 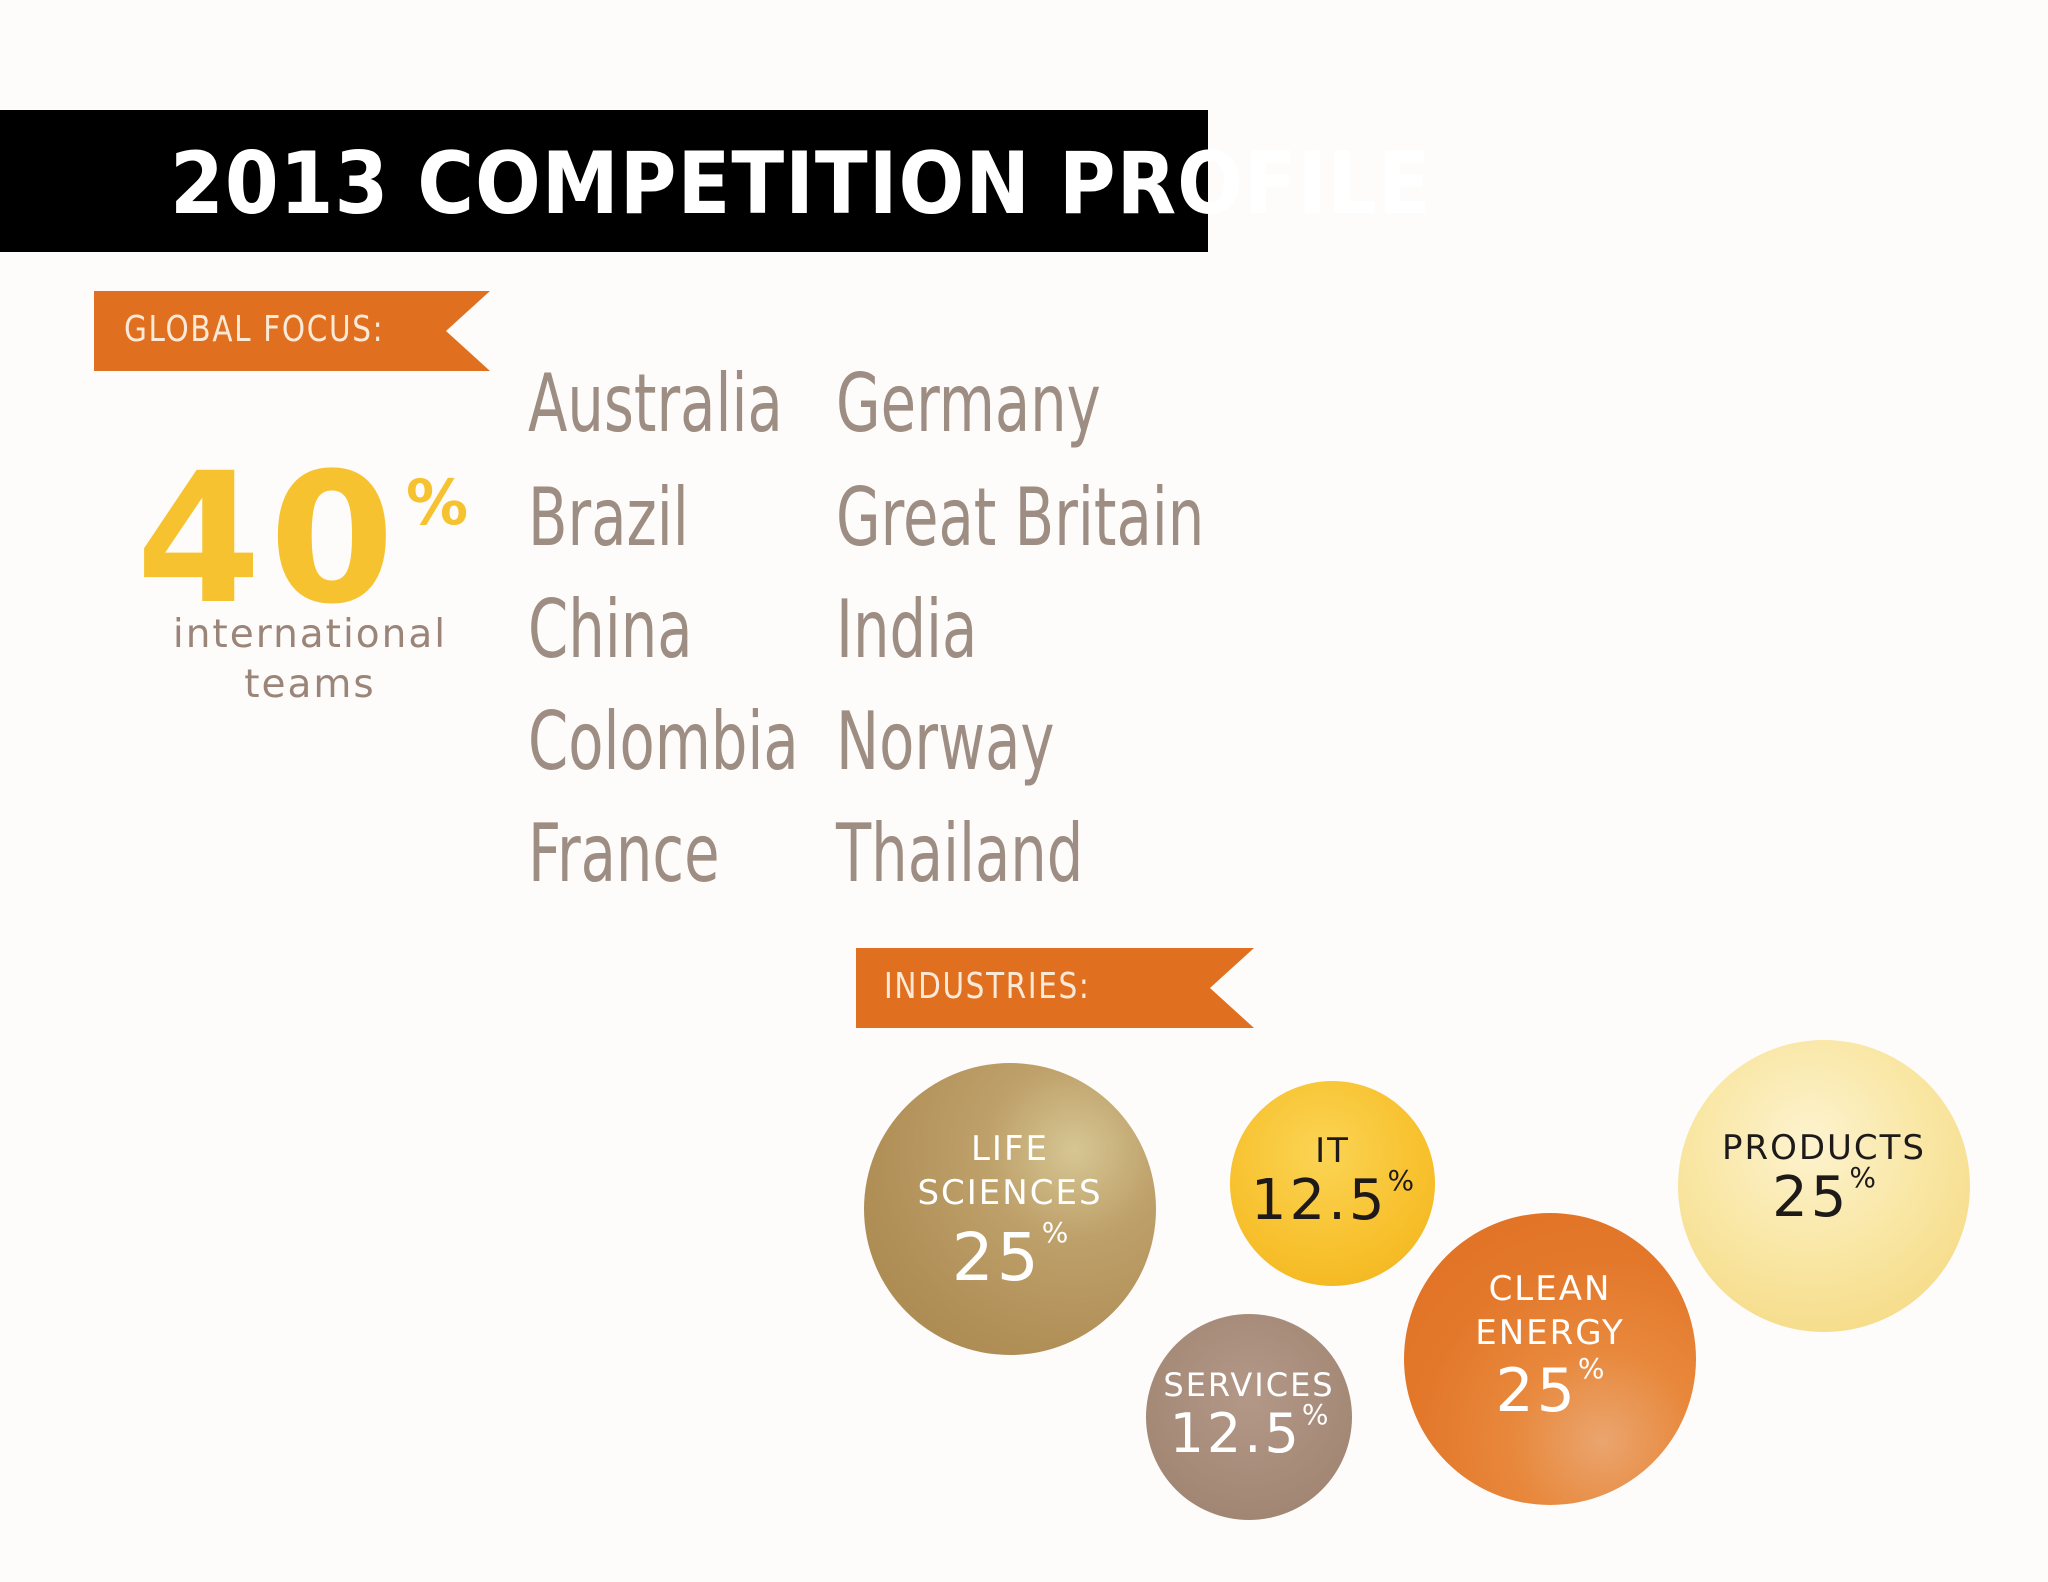 What do you see at coordinates (437, 502) in the screenshot?
I see `international-percent-sign: %` at bounding box center [437, 502].